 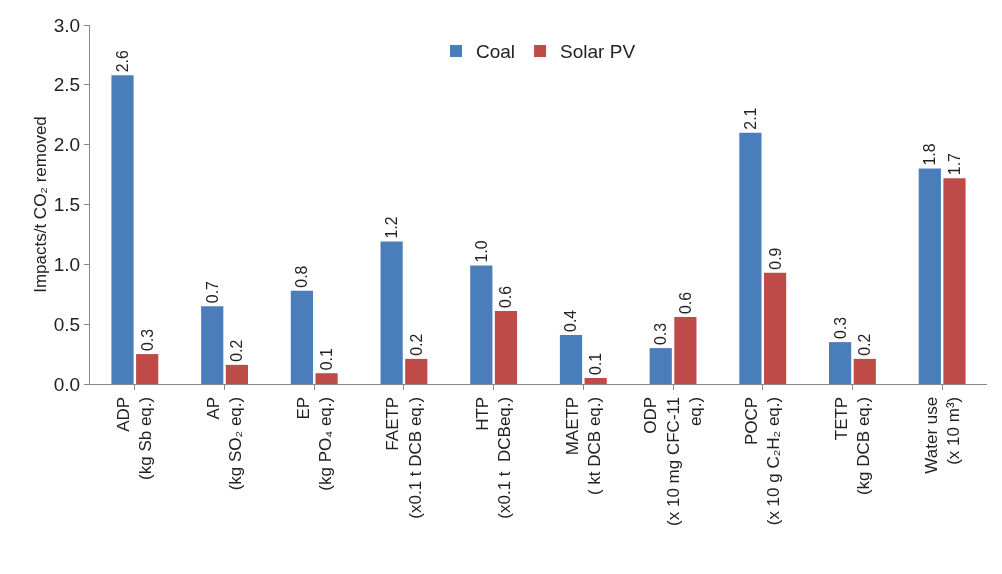 I want to click on x-tick-label: FAETP (x0.1 t DCB eq.), so click(x=404, y=457).